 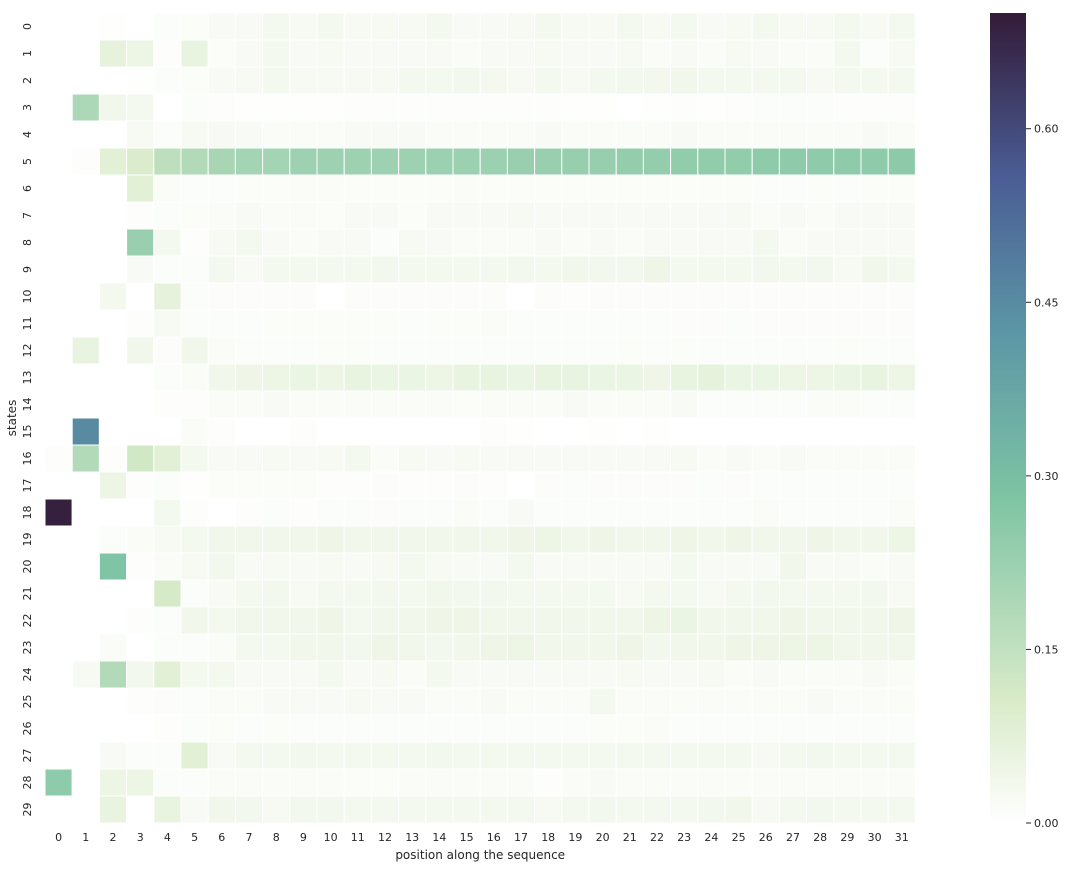 What do you see at coordinates (27, 215) in the screenshot?
I see `y-tick-label: 7` at bounding box center [27, 215].